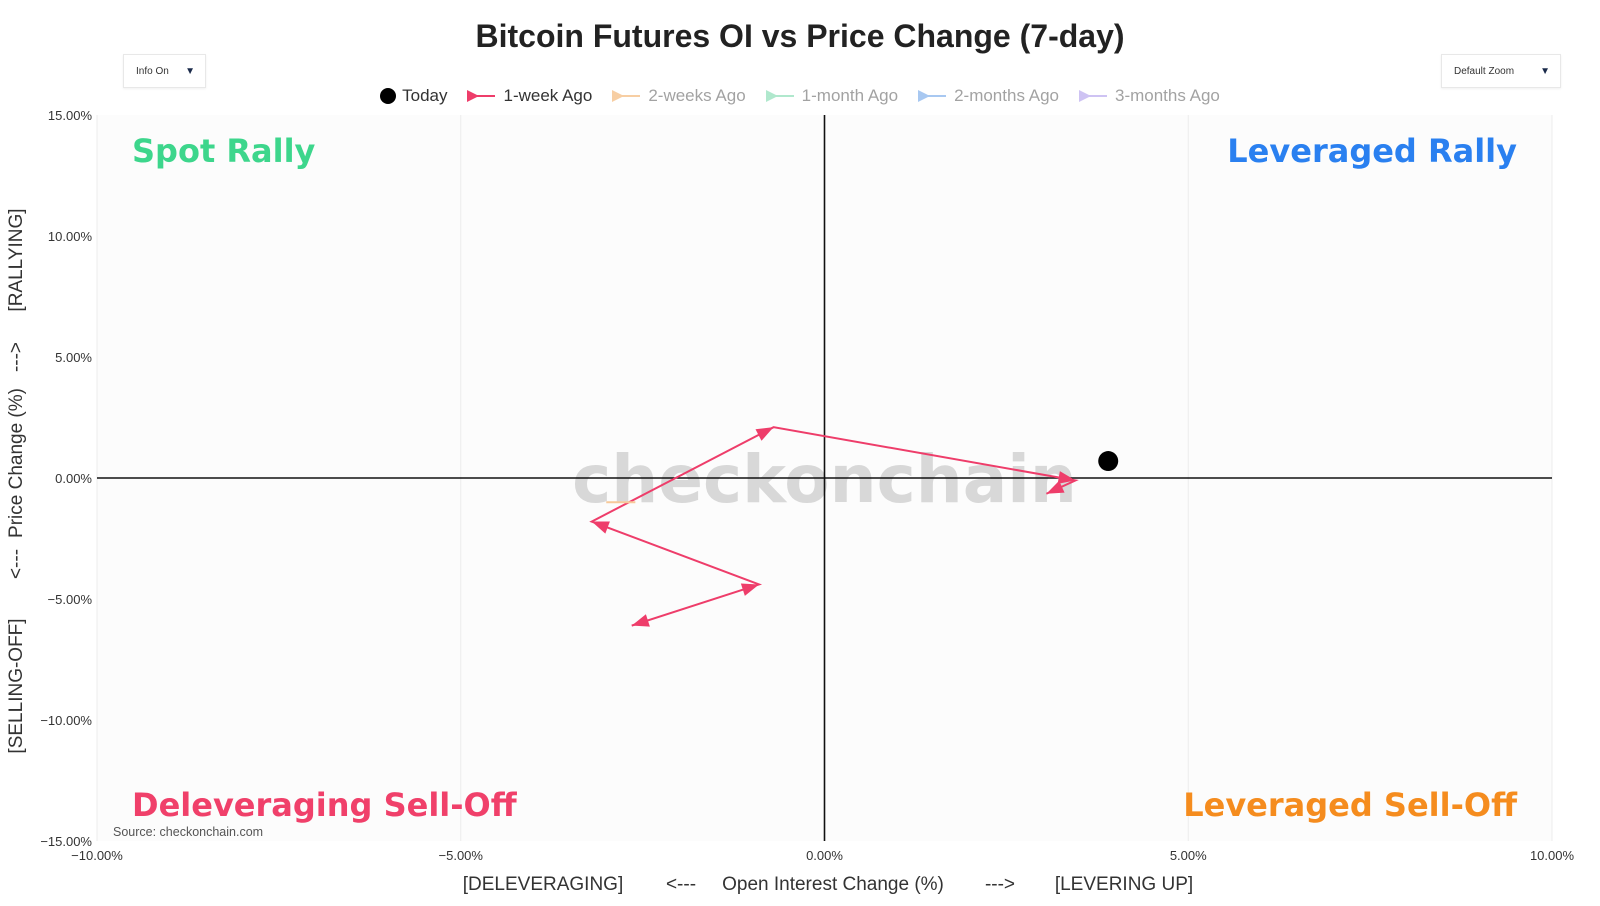  I want to click on quadrant-label: Leveraged Sell-Off, so click(1350, 805).